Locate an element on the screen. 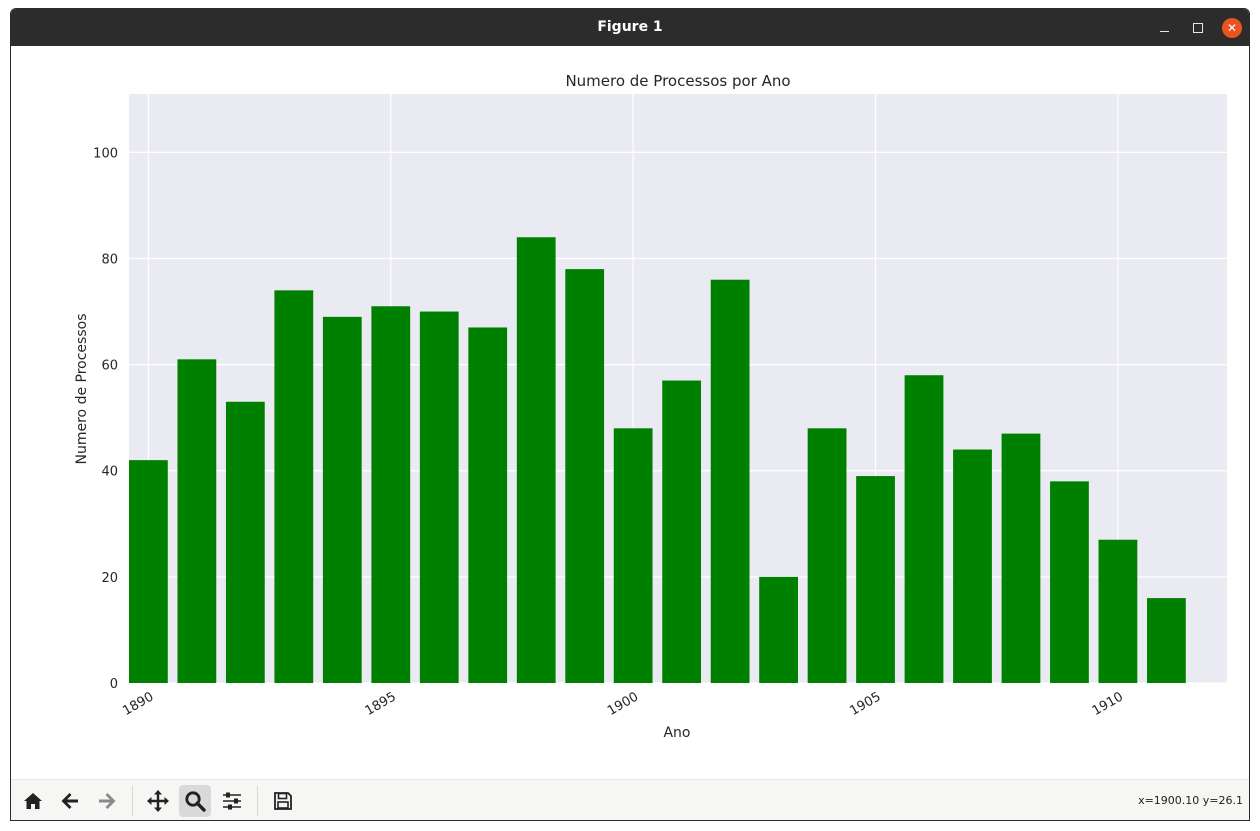 The height and width of the screenshot is (831, 1260). y-tick-label: 0 is located at coordinates (114, 684).